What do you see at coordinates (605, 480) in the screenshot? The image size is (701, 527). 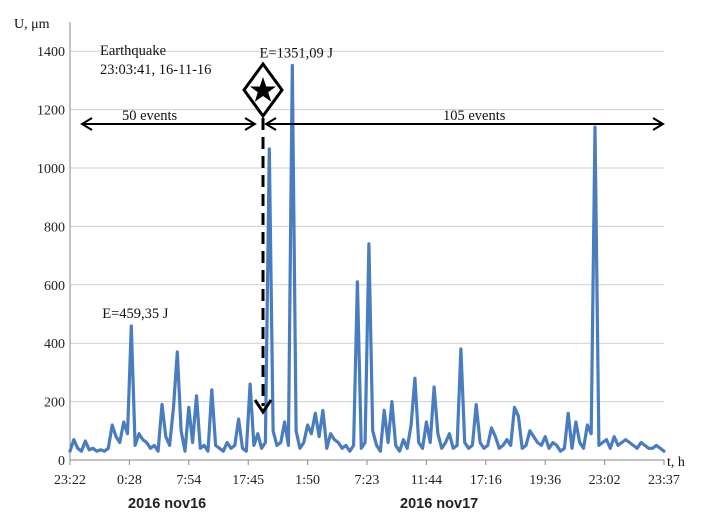 I see `x-tick-label: 23:02` at bounding box center [605, 480].